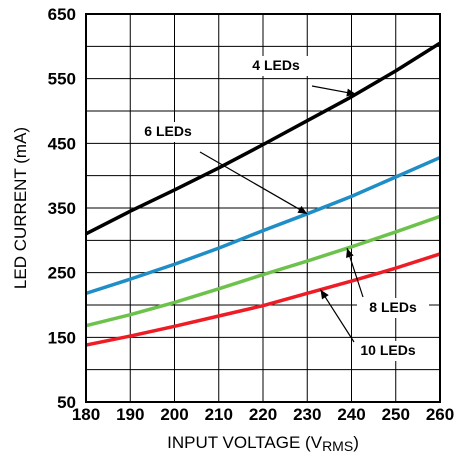  Describe the element at coordinates (130, 414) in the screenshot. I see `x-tick-label: 190` at that location.